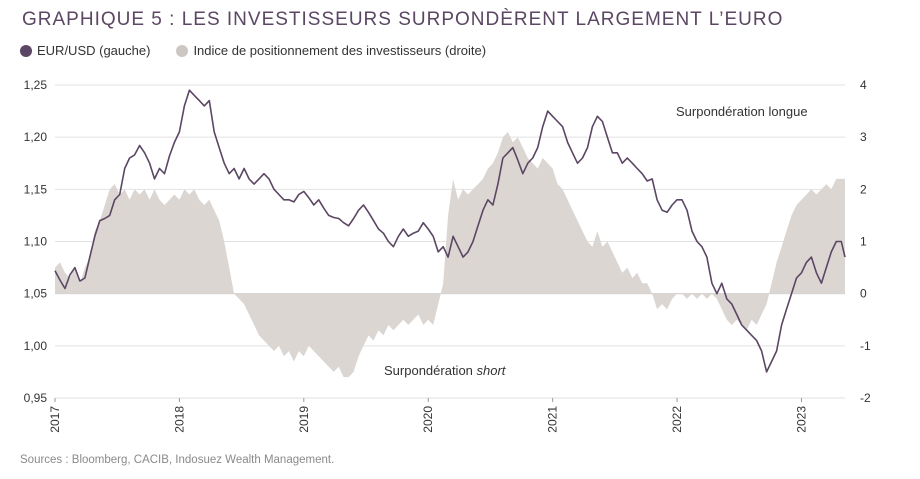  I want to click on x-tick-label: 2019, so click(304, 419).